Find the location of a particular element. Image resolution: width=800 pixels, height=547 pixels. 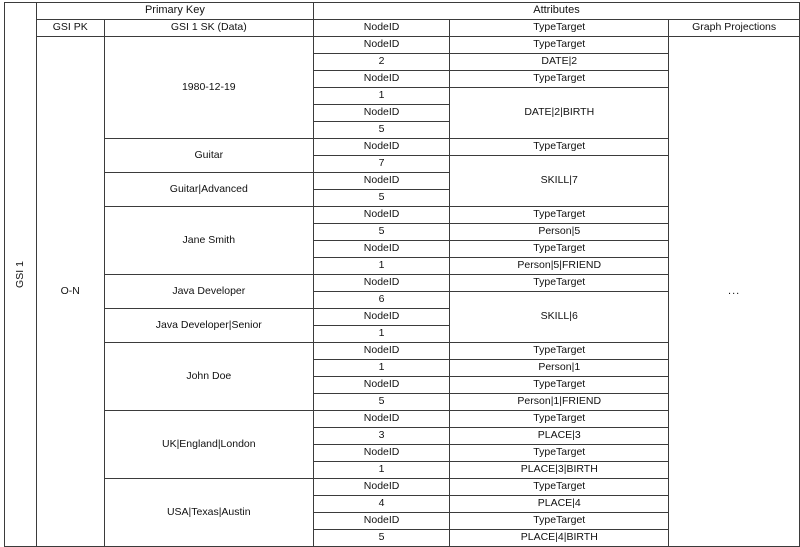

gsi-pk-value: O-N is located at coordinates (70, 291).